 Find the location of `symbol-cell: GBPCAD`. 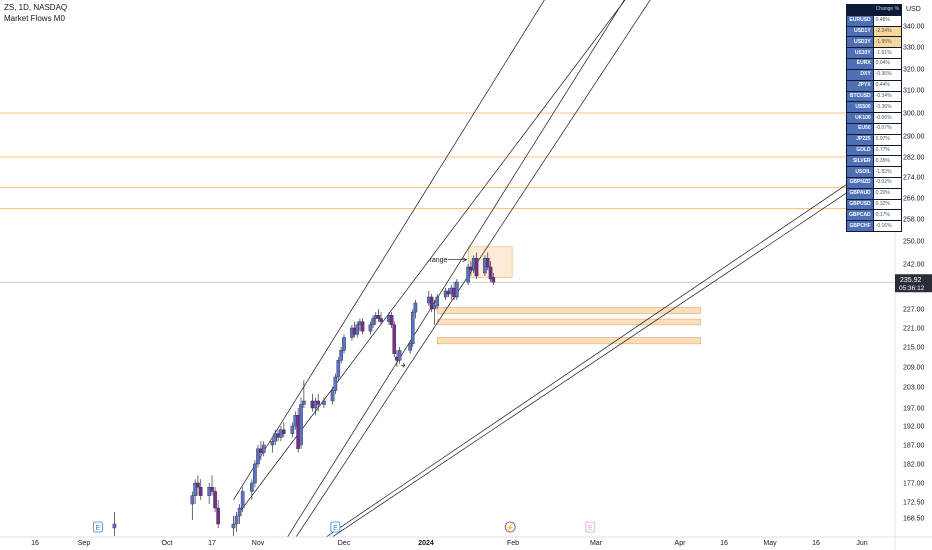

symbol-cell: GBPCAD is located at coordinates (860, 215).